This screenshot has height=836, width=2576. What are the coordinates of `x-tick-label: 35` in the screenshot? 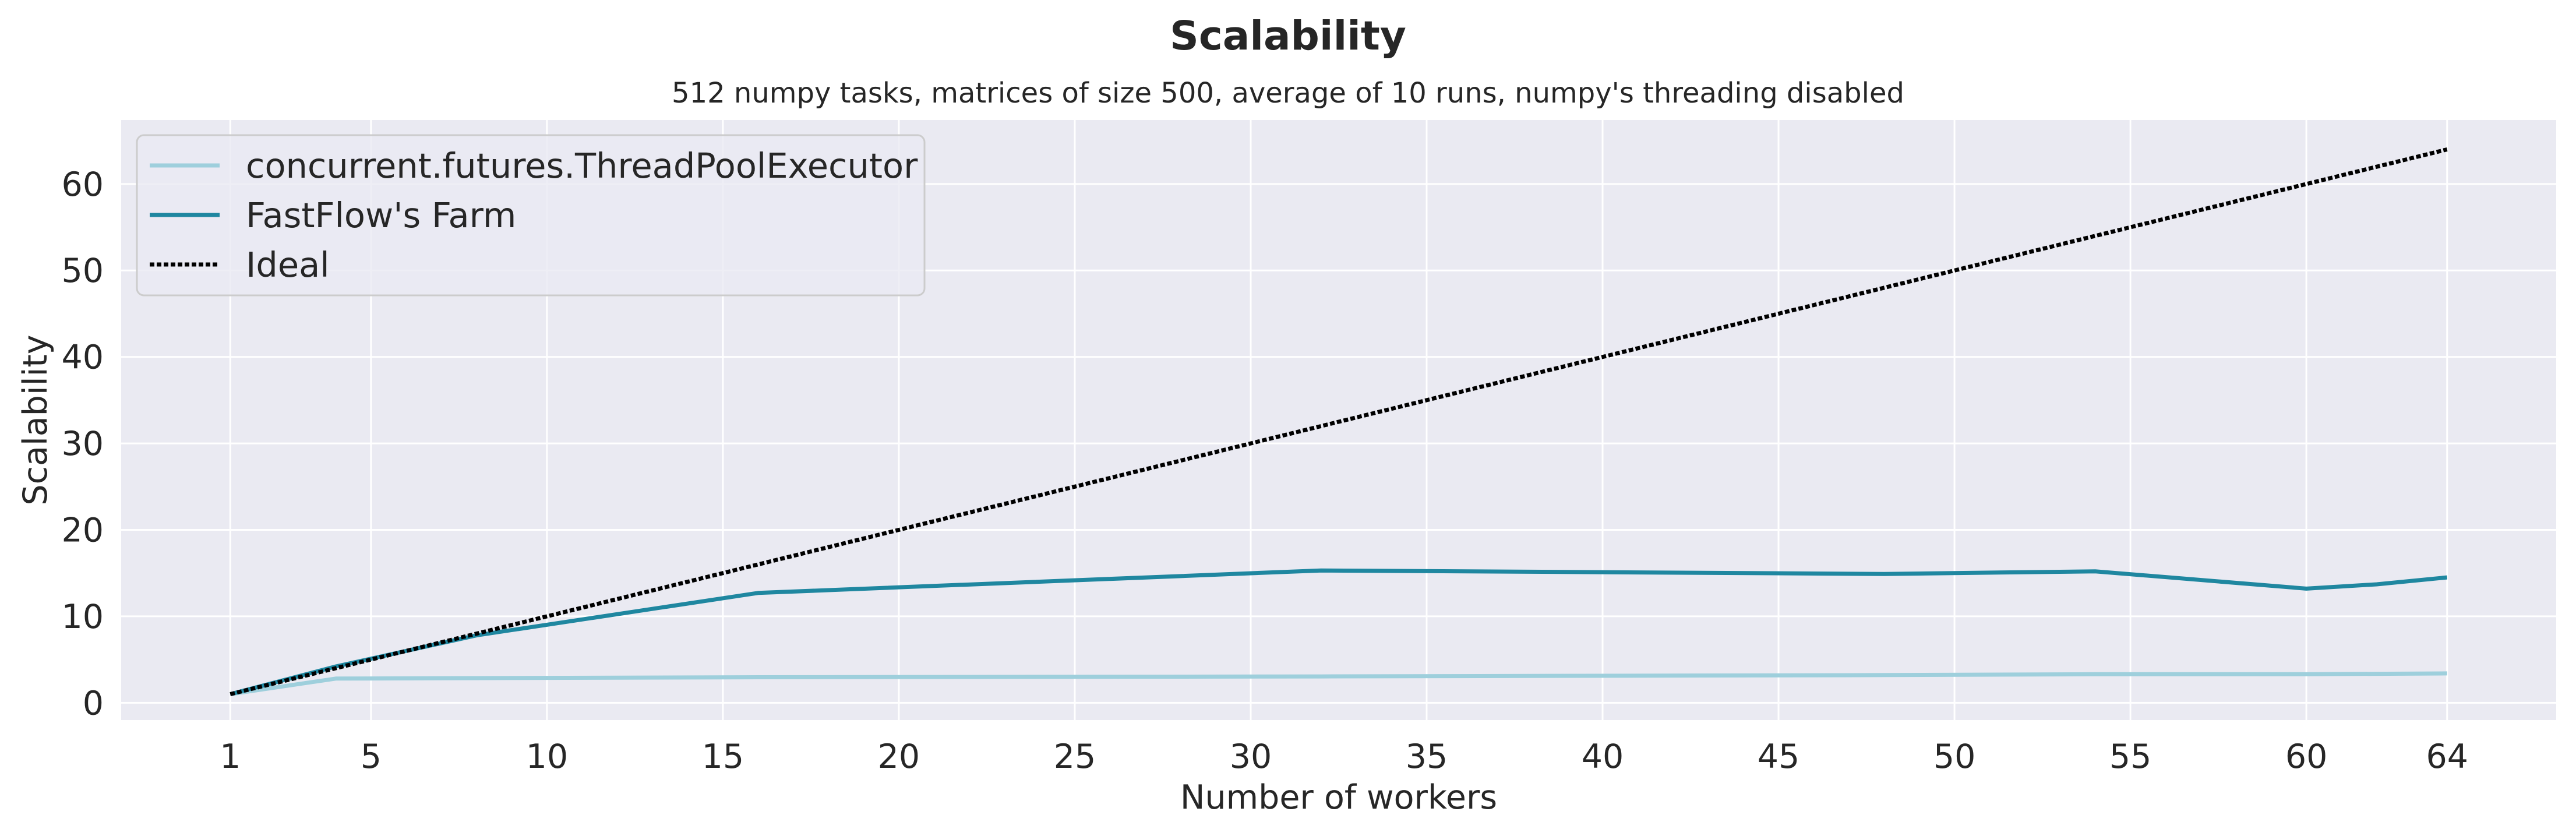 It's located at (1427, 757).